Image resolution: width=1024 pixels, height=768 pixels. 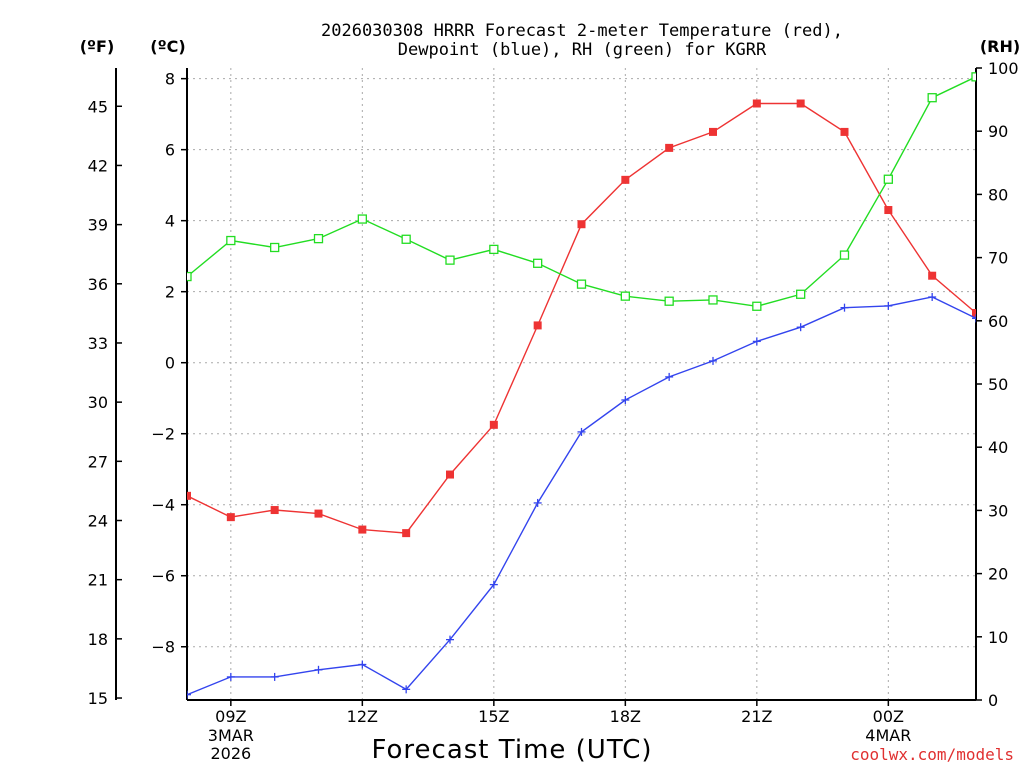 What do you see at coordinates (998, 194) in the screenshot?
I see `rh-tick-label: 80` at bounding box center [998, 194].